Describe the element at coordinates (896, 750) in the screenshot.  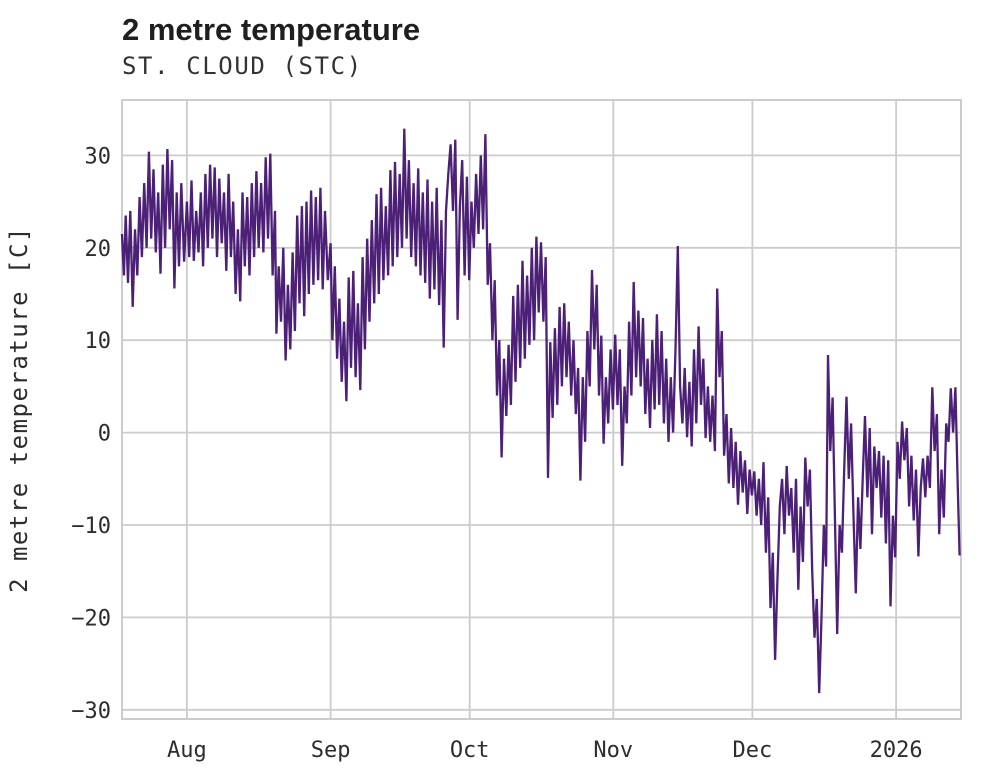
I see `x-tick-label: 2026` at that location.